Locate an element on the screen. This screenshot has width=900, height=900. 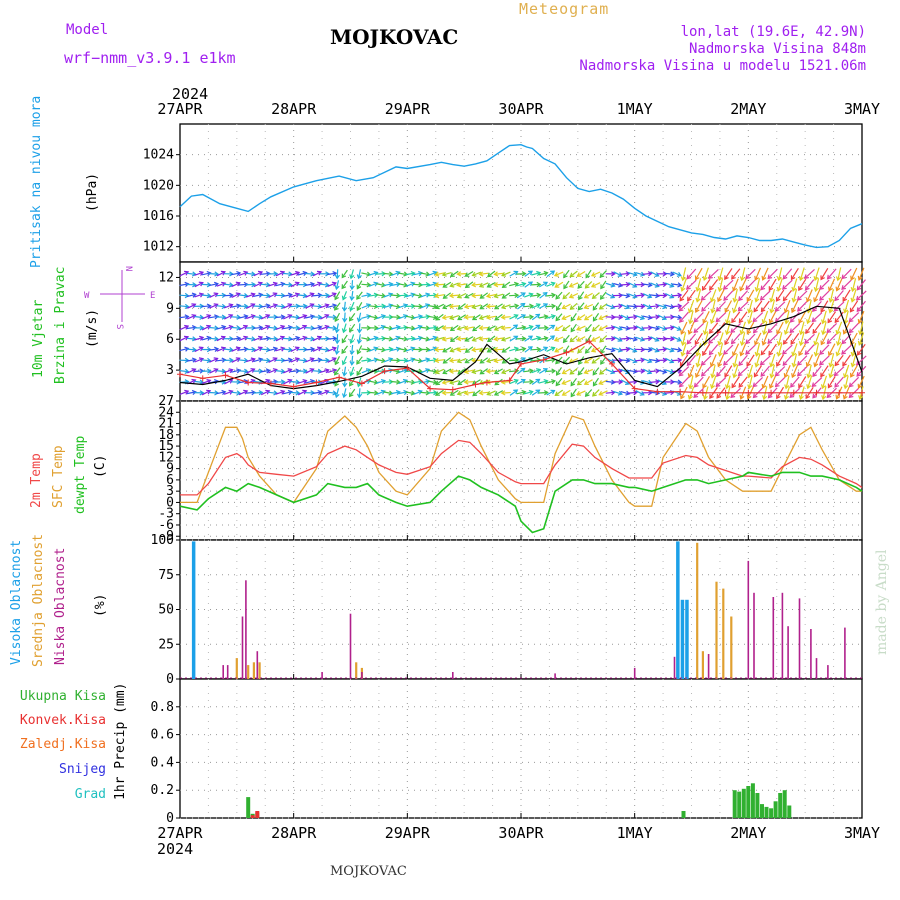
precip-bar is located at coordinates (257, 814).